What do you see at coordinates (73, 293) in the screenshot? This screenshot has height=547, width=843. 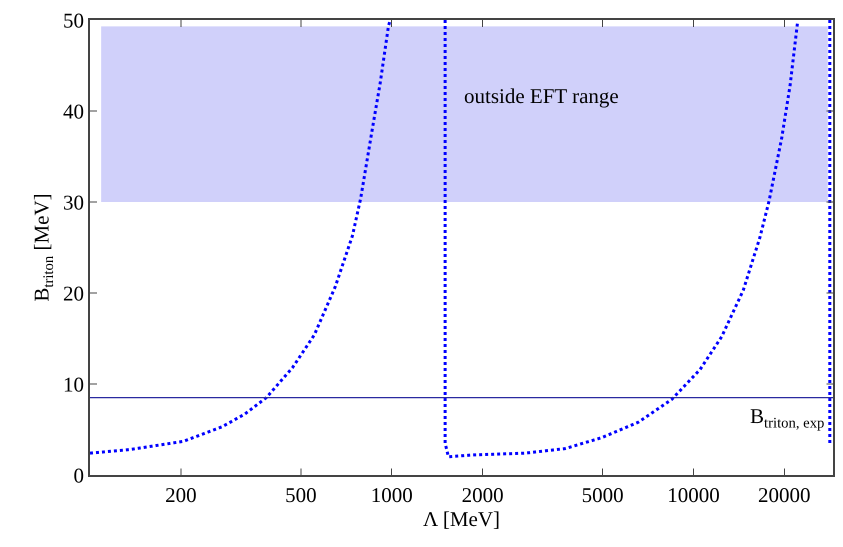 I see `y-tick-label: 20` at bounding box center [73, 293].